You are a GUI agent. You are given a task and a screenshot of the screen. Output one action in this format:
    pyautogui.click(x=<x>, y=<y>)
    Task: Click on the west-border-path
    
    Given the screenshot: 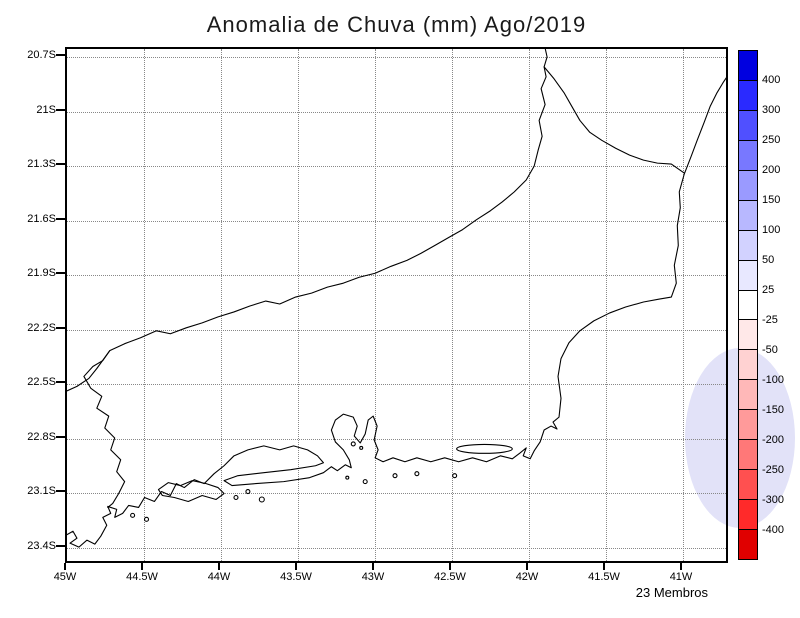 What is the action you would take?
    pyautogui.click(x=104, y=429)
    